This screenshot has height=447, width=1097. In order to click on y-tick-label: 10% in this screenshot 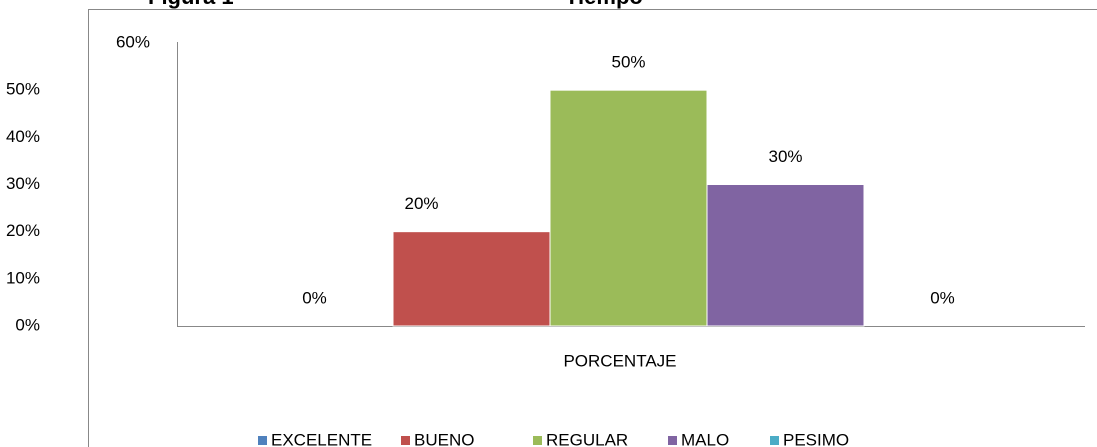, I will do `click(23, 277)`.